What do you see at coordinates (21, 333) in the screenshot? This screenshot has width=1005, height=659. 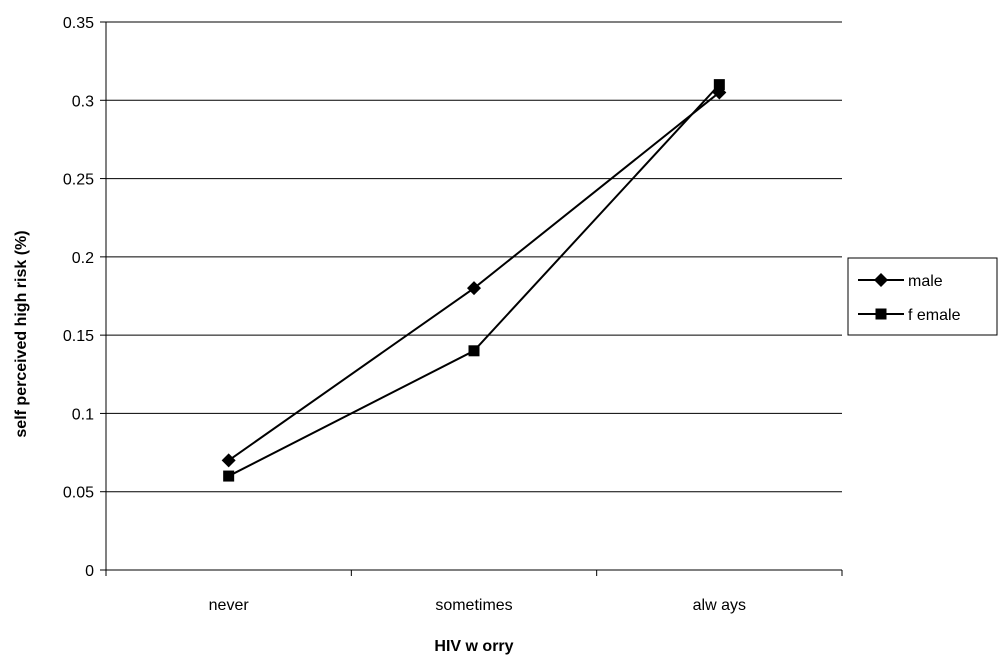 I see `y-axis-title: self perceived high risk (%)` at bounding box center [21, 333].